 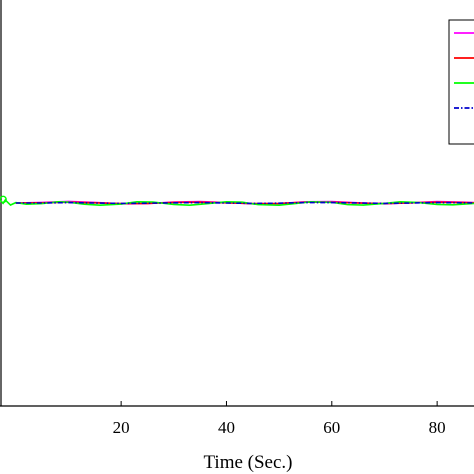 I want to click on x-axis-ticks: 20 40 60 80, so click(x=279, y=419).